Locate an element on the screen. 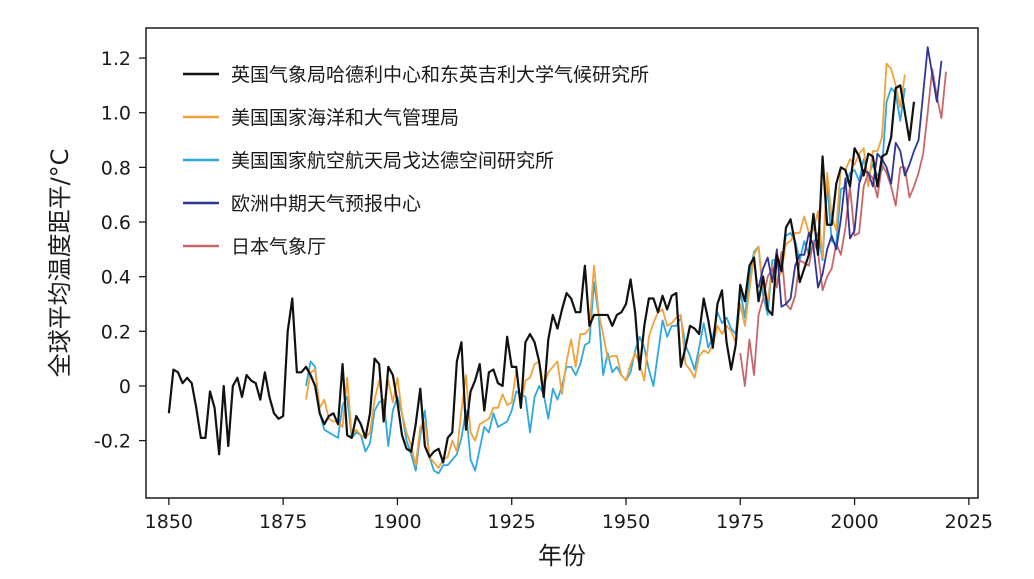 The width and height of the screenshot is (1034, 579). y-axis-title: 全球平均温度距平/°C is located at coordinates (60, 263).